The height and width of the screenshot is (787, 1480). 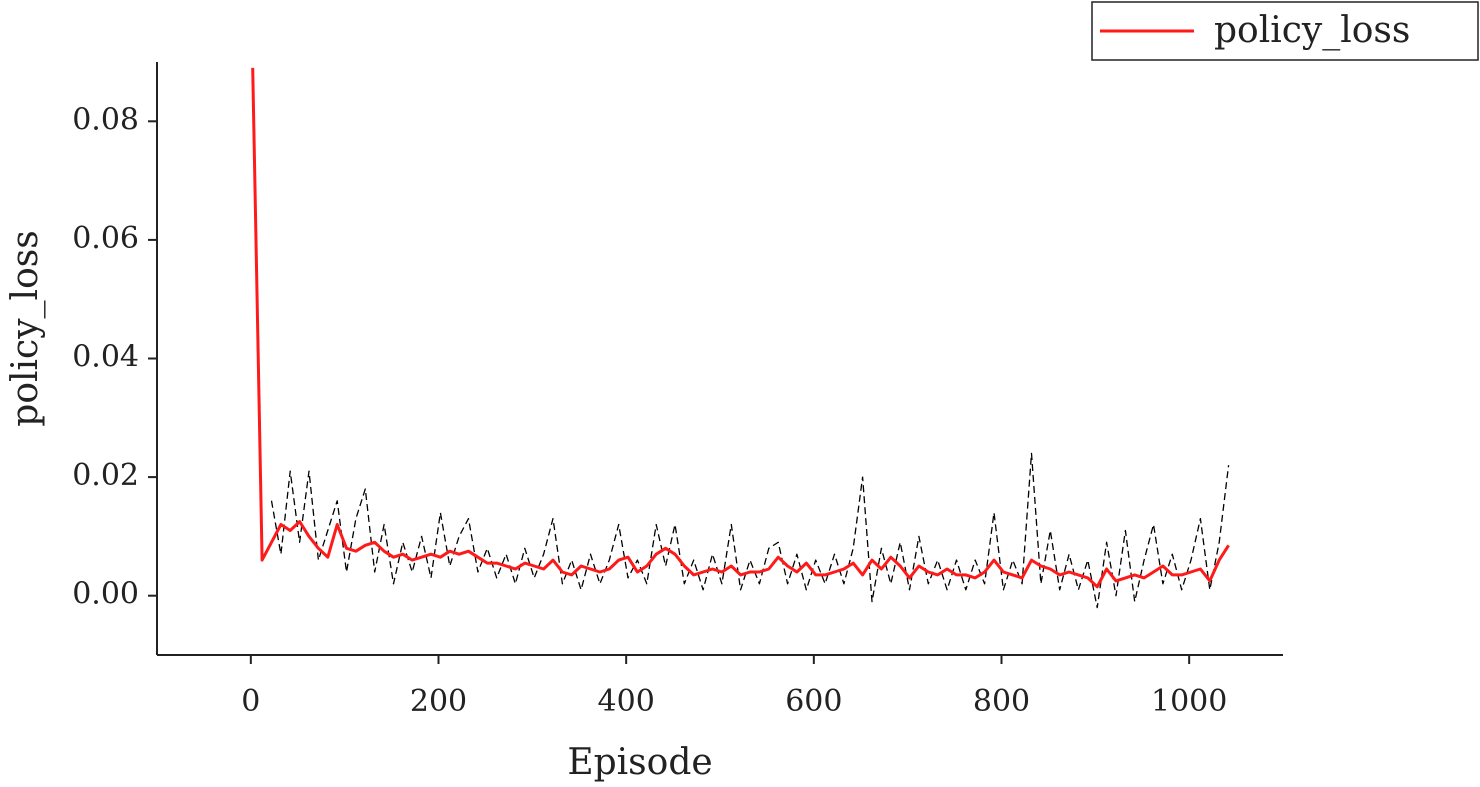 I want to click on y-axis-title: policy_loss, so click(x=25, y=328).